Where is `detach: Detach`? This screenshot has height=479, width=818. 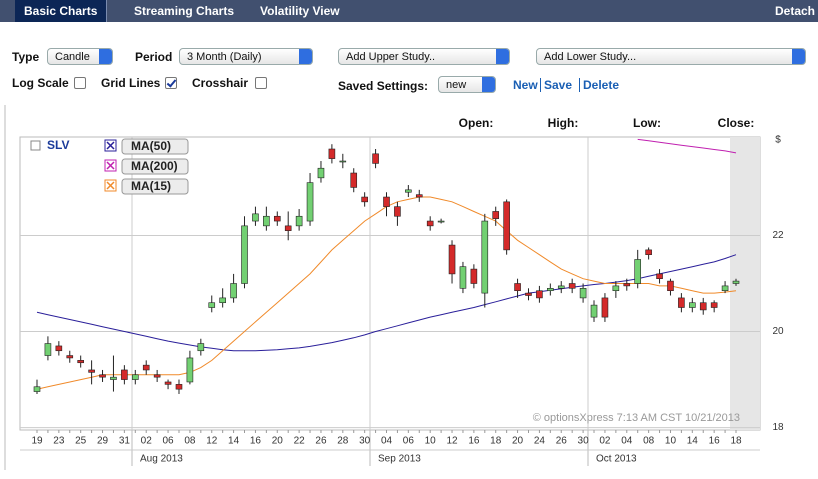 detach: Detach is located at coordinates (795, 11).